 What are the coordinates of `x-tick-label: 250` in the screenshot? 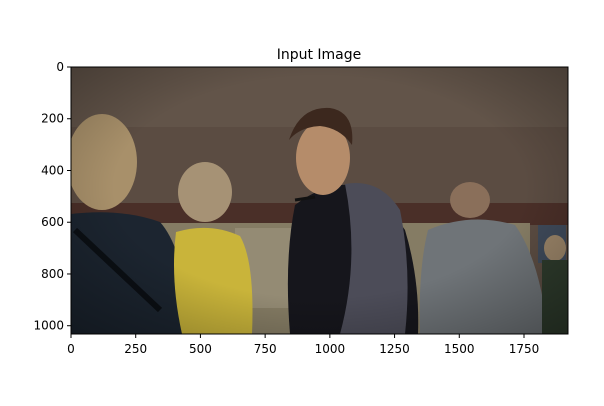 It's located at (135, 349).